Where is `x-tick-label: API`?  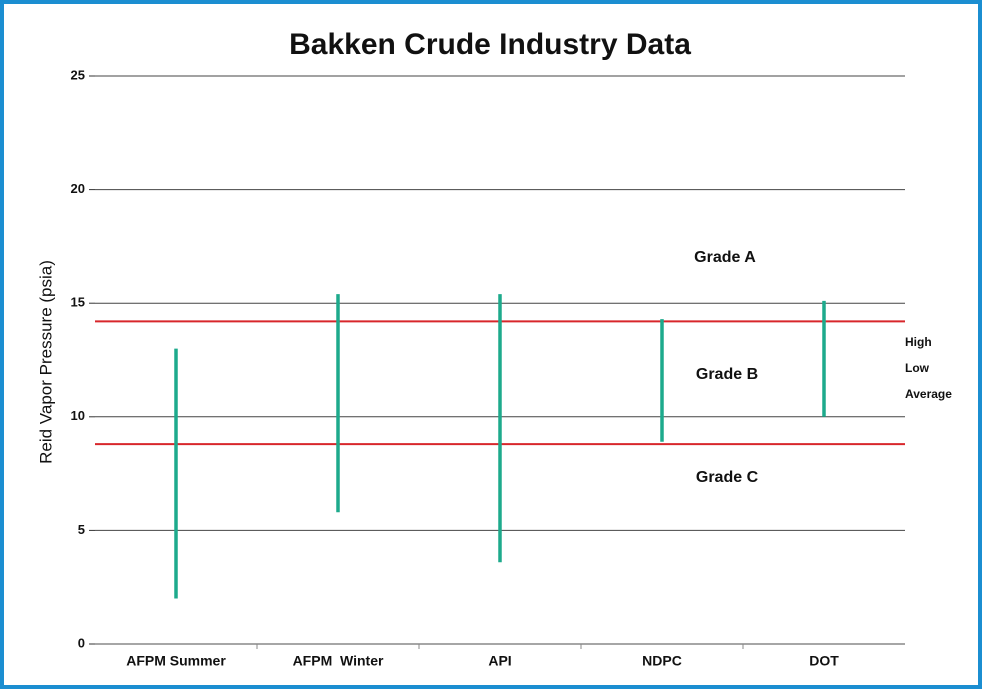 x-tick-label: API is located at coordinates (499, 661).